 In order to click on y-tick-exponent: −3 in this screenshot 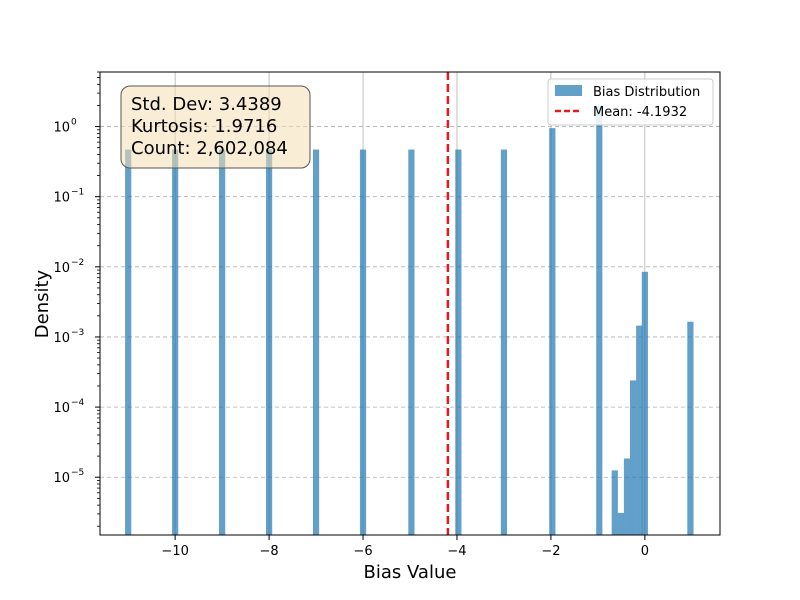, I will do `click(77, 333)`.